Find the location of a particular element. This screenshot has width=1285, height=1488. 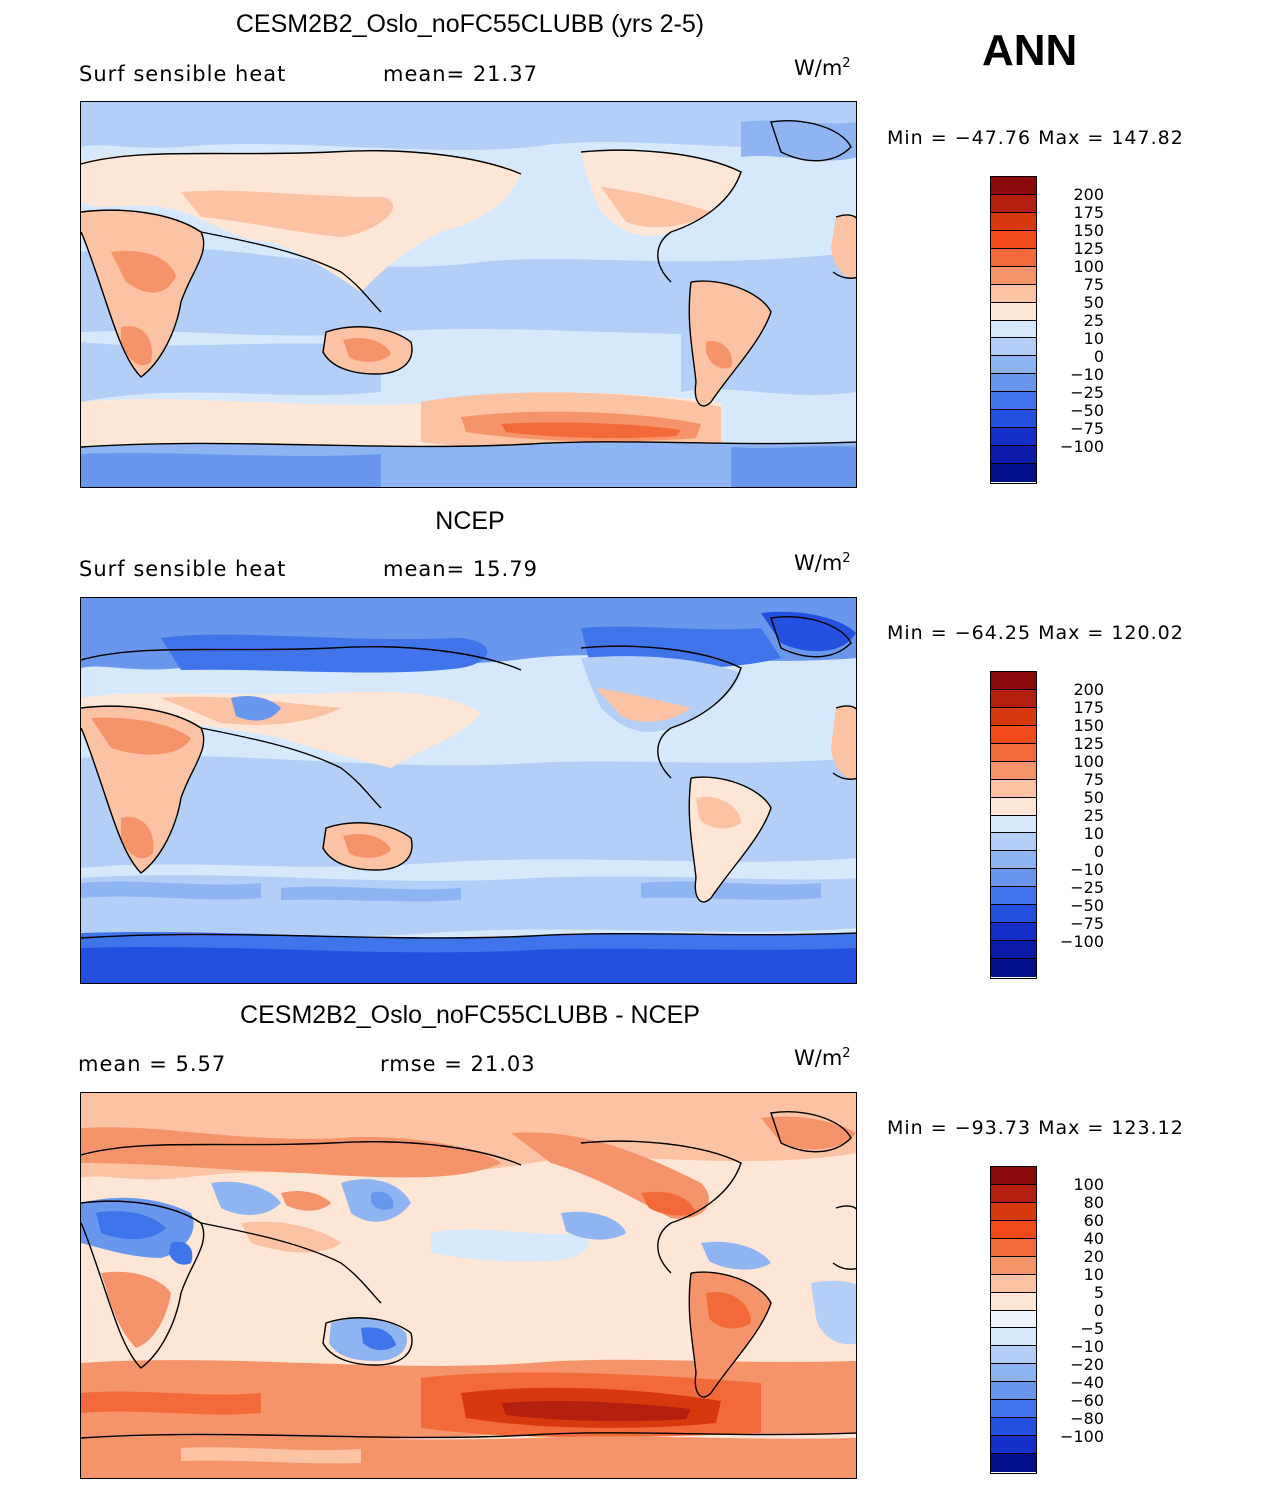

colorbar-tick-label: −80 is located at coordinates (1087, 1418).